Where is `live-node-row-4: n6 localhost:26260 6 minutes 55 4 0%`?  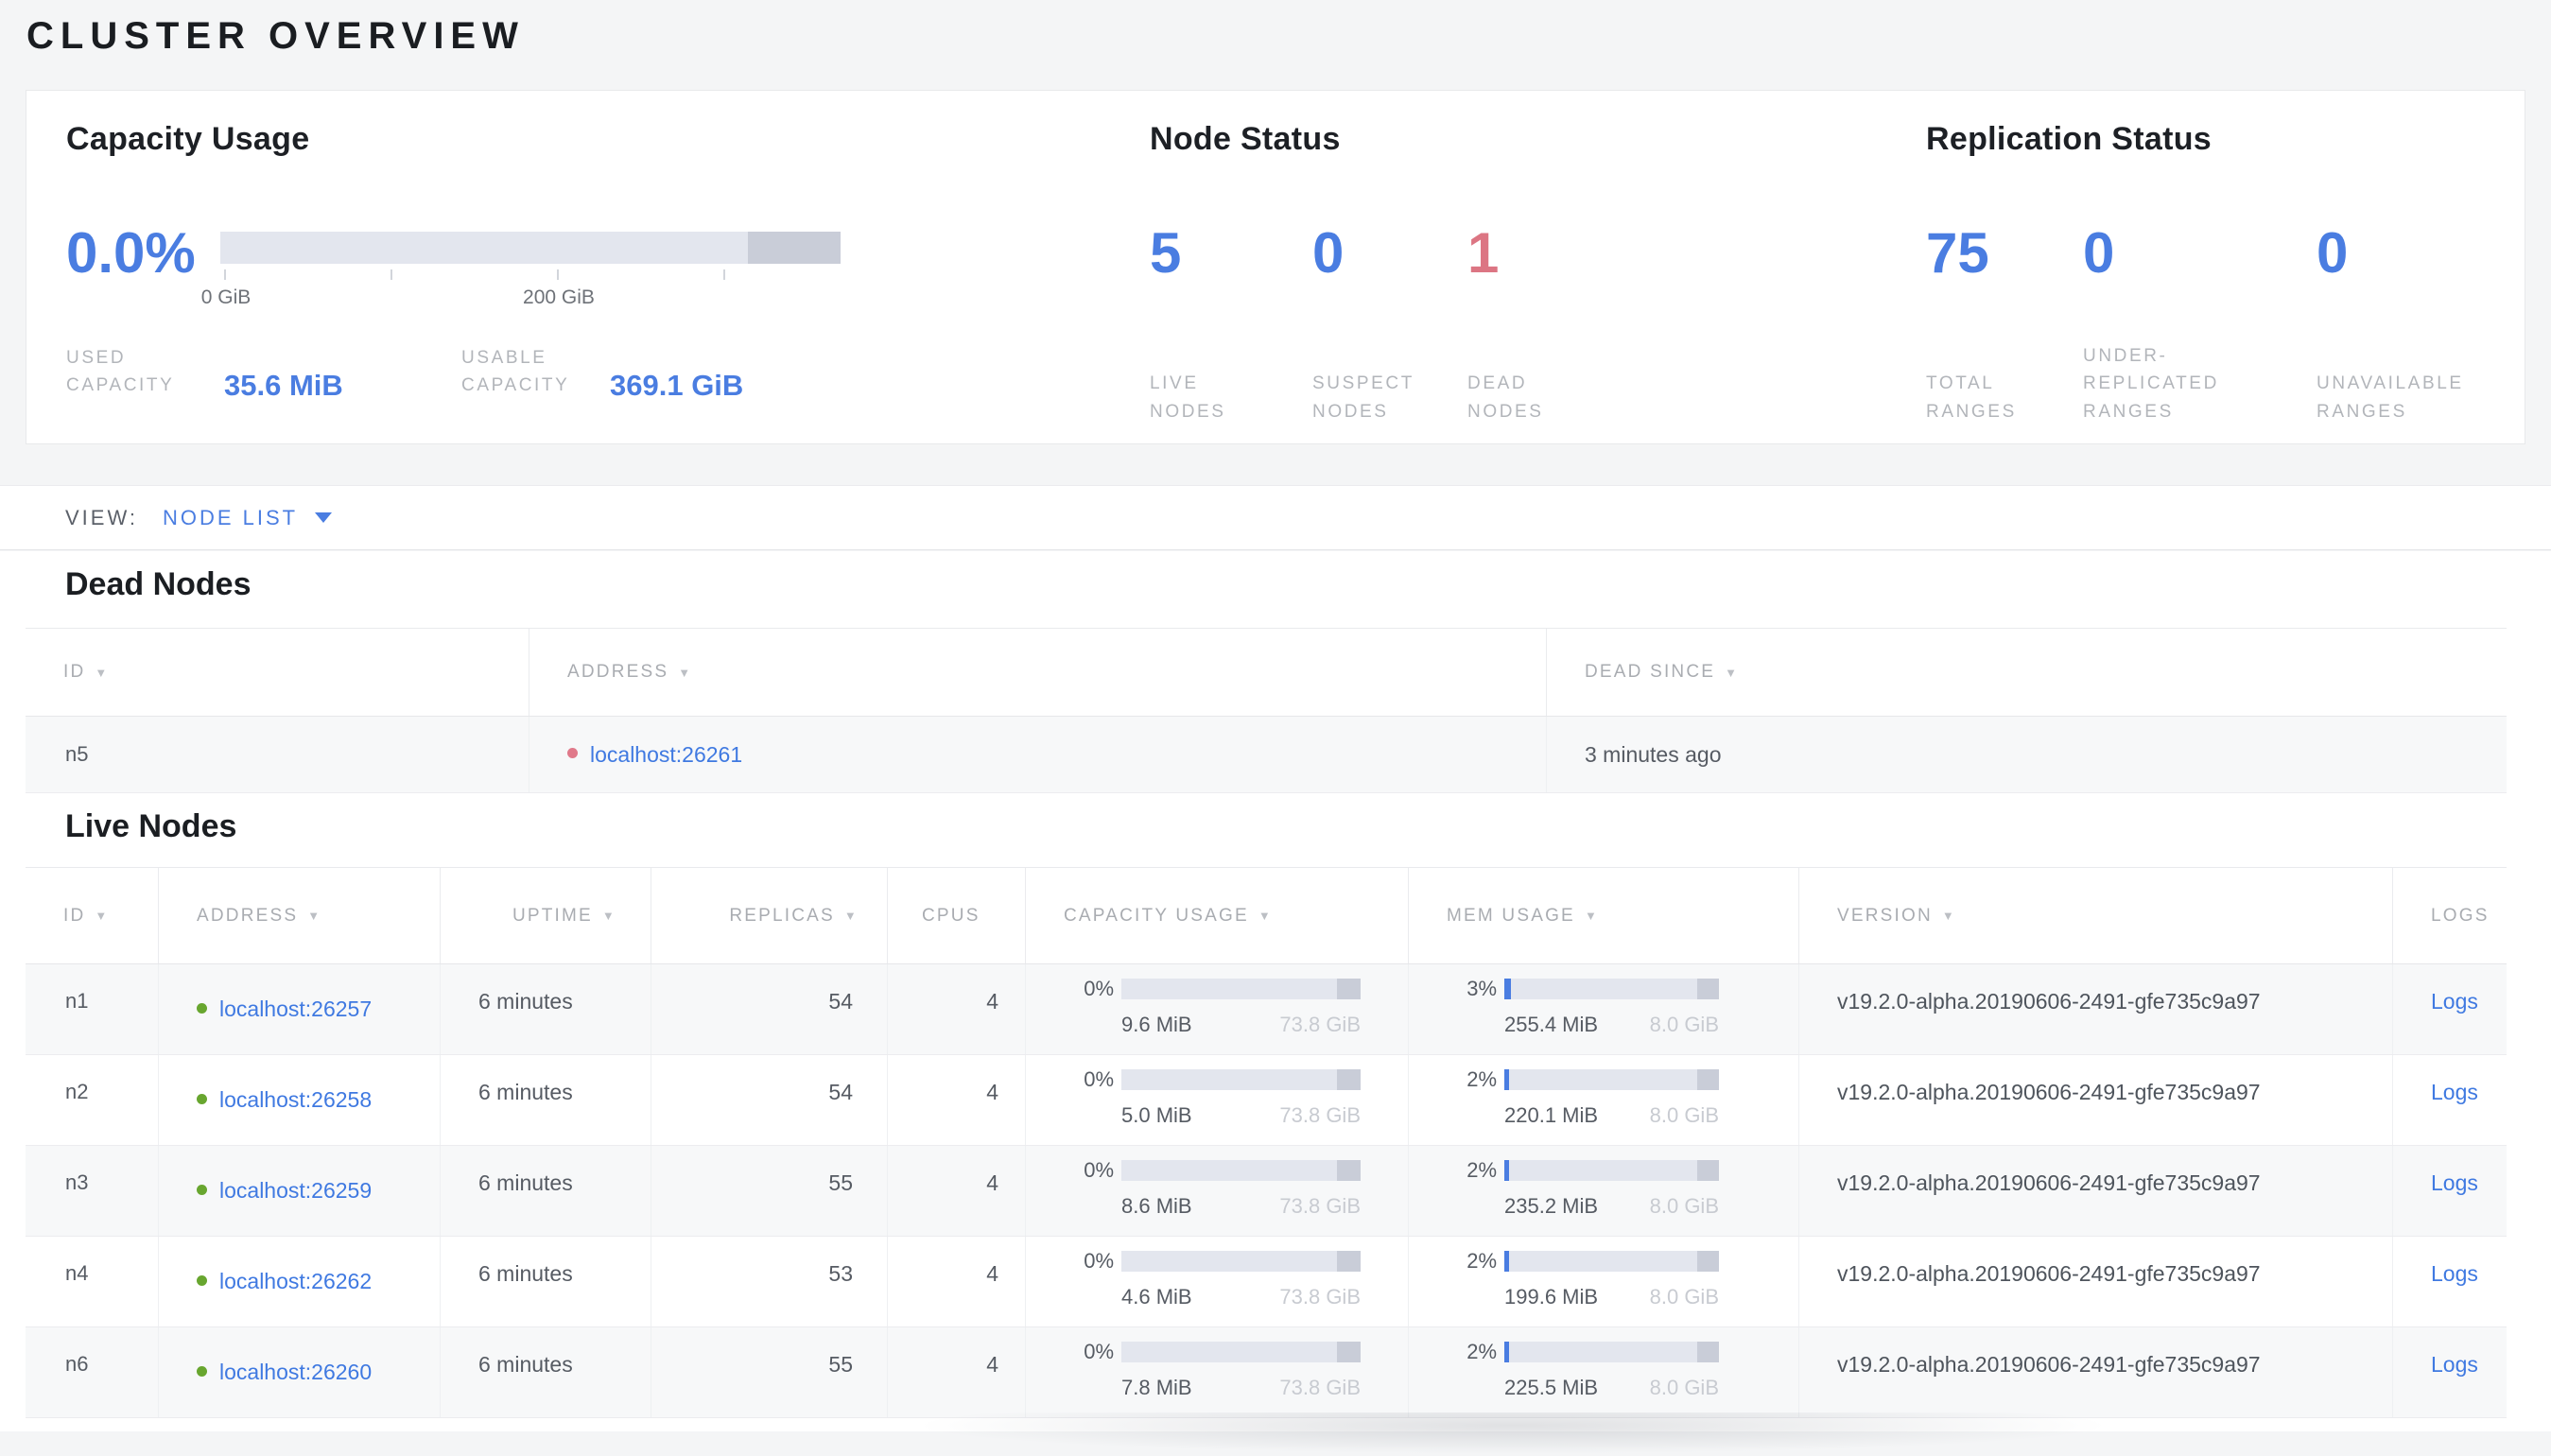 live-node-row-4: n6 localhost:26260 6 minutes 55 4 0% is located at coordinates (1266, 1372).